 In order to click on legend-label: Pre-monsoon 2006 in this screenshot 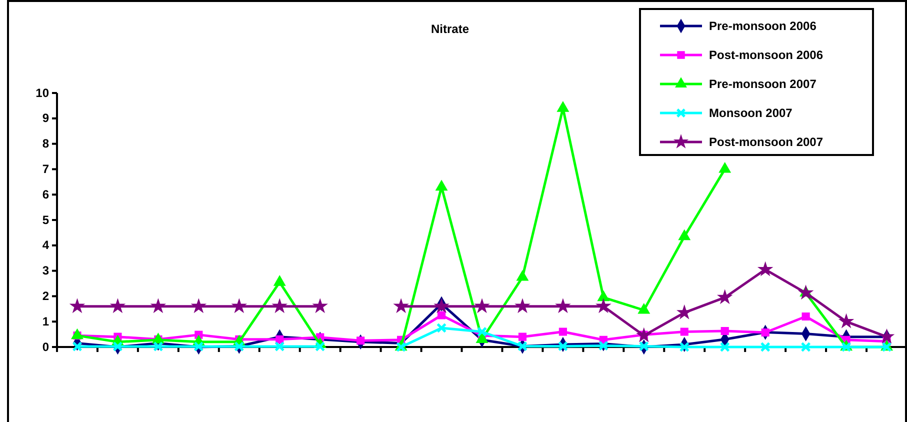, I will do `click(763, 26)`.